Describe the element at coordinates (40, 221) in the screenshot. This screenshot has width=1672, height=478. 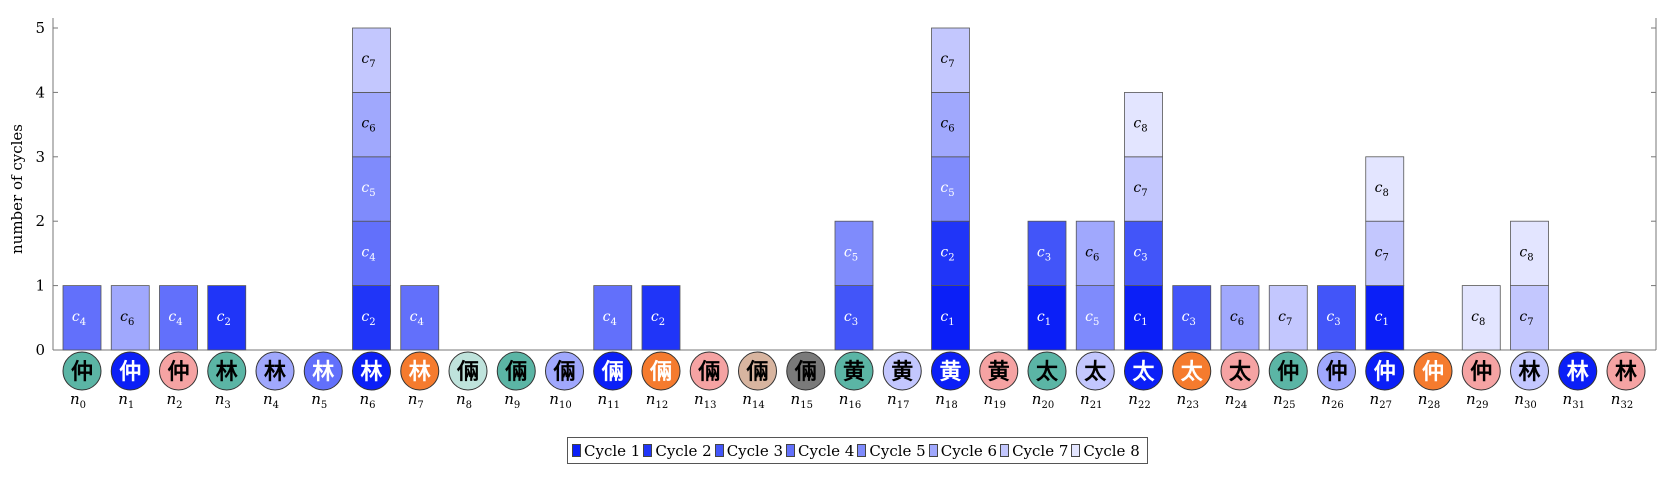
I see `y-tick-label: 2` at that location.